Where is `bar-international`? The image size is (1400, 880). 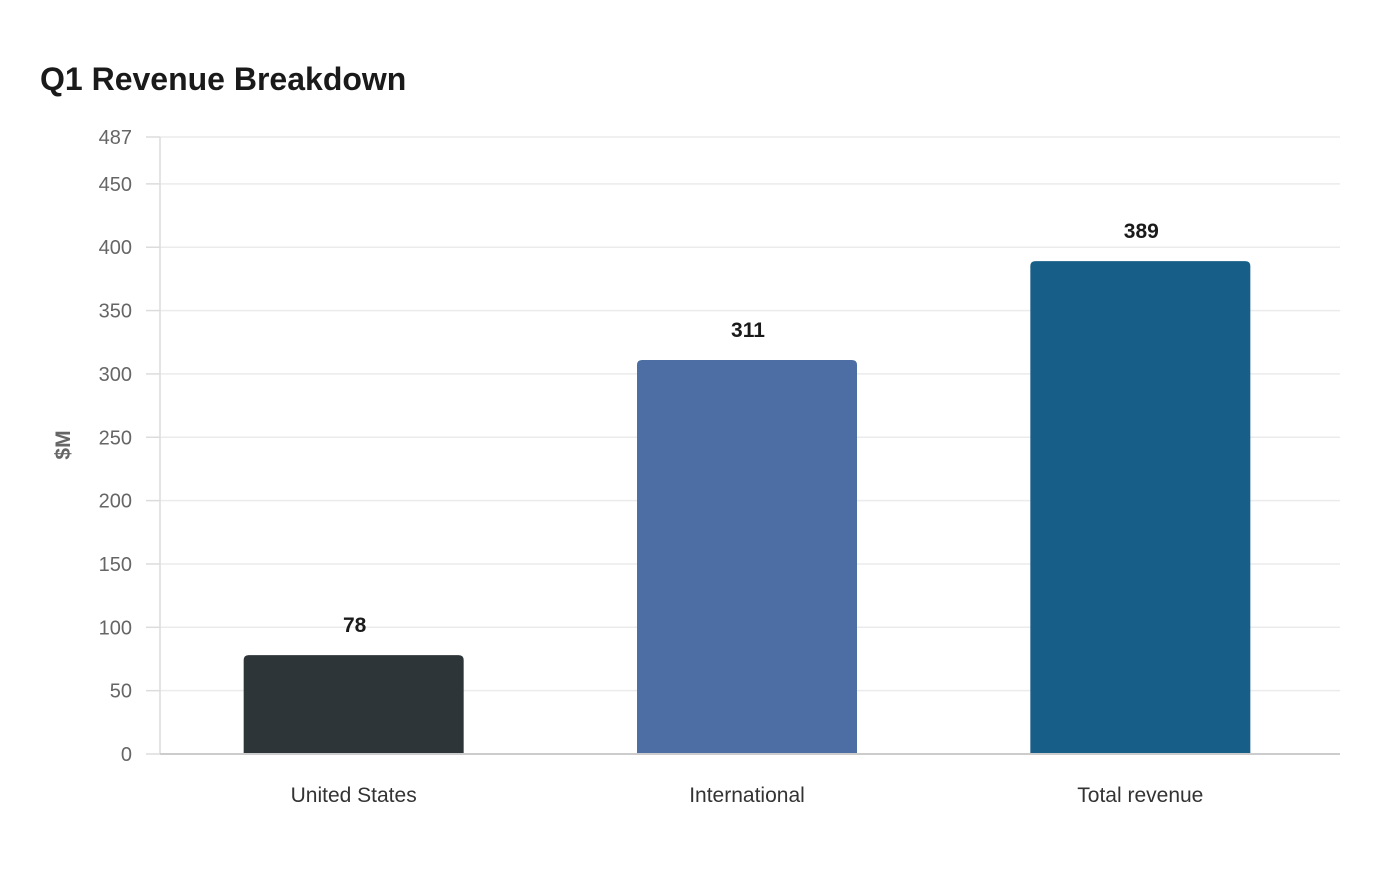
bar-international is located at coordinates (747, 556).